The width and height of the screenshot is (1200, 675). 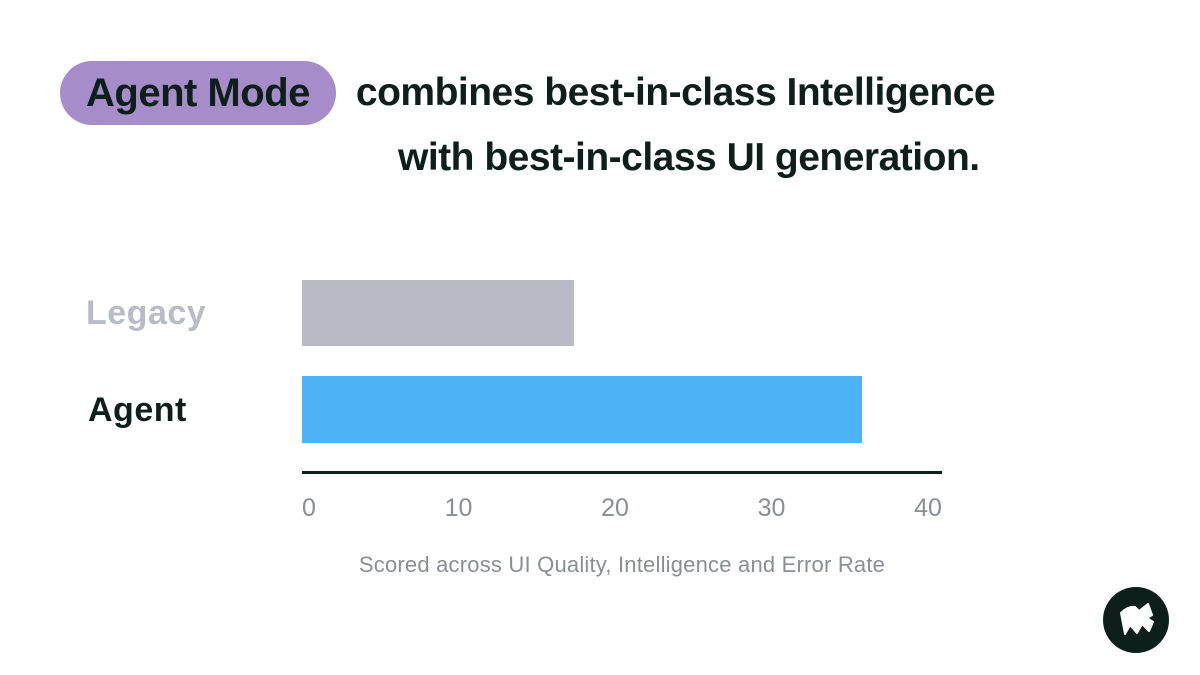 What do you see at coordinates (675, 92) in the screenshot?
I see `title-line-1: combines best-in-class Intelligence` at bounding box center [675, 92].